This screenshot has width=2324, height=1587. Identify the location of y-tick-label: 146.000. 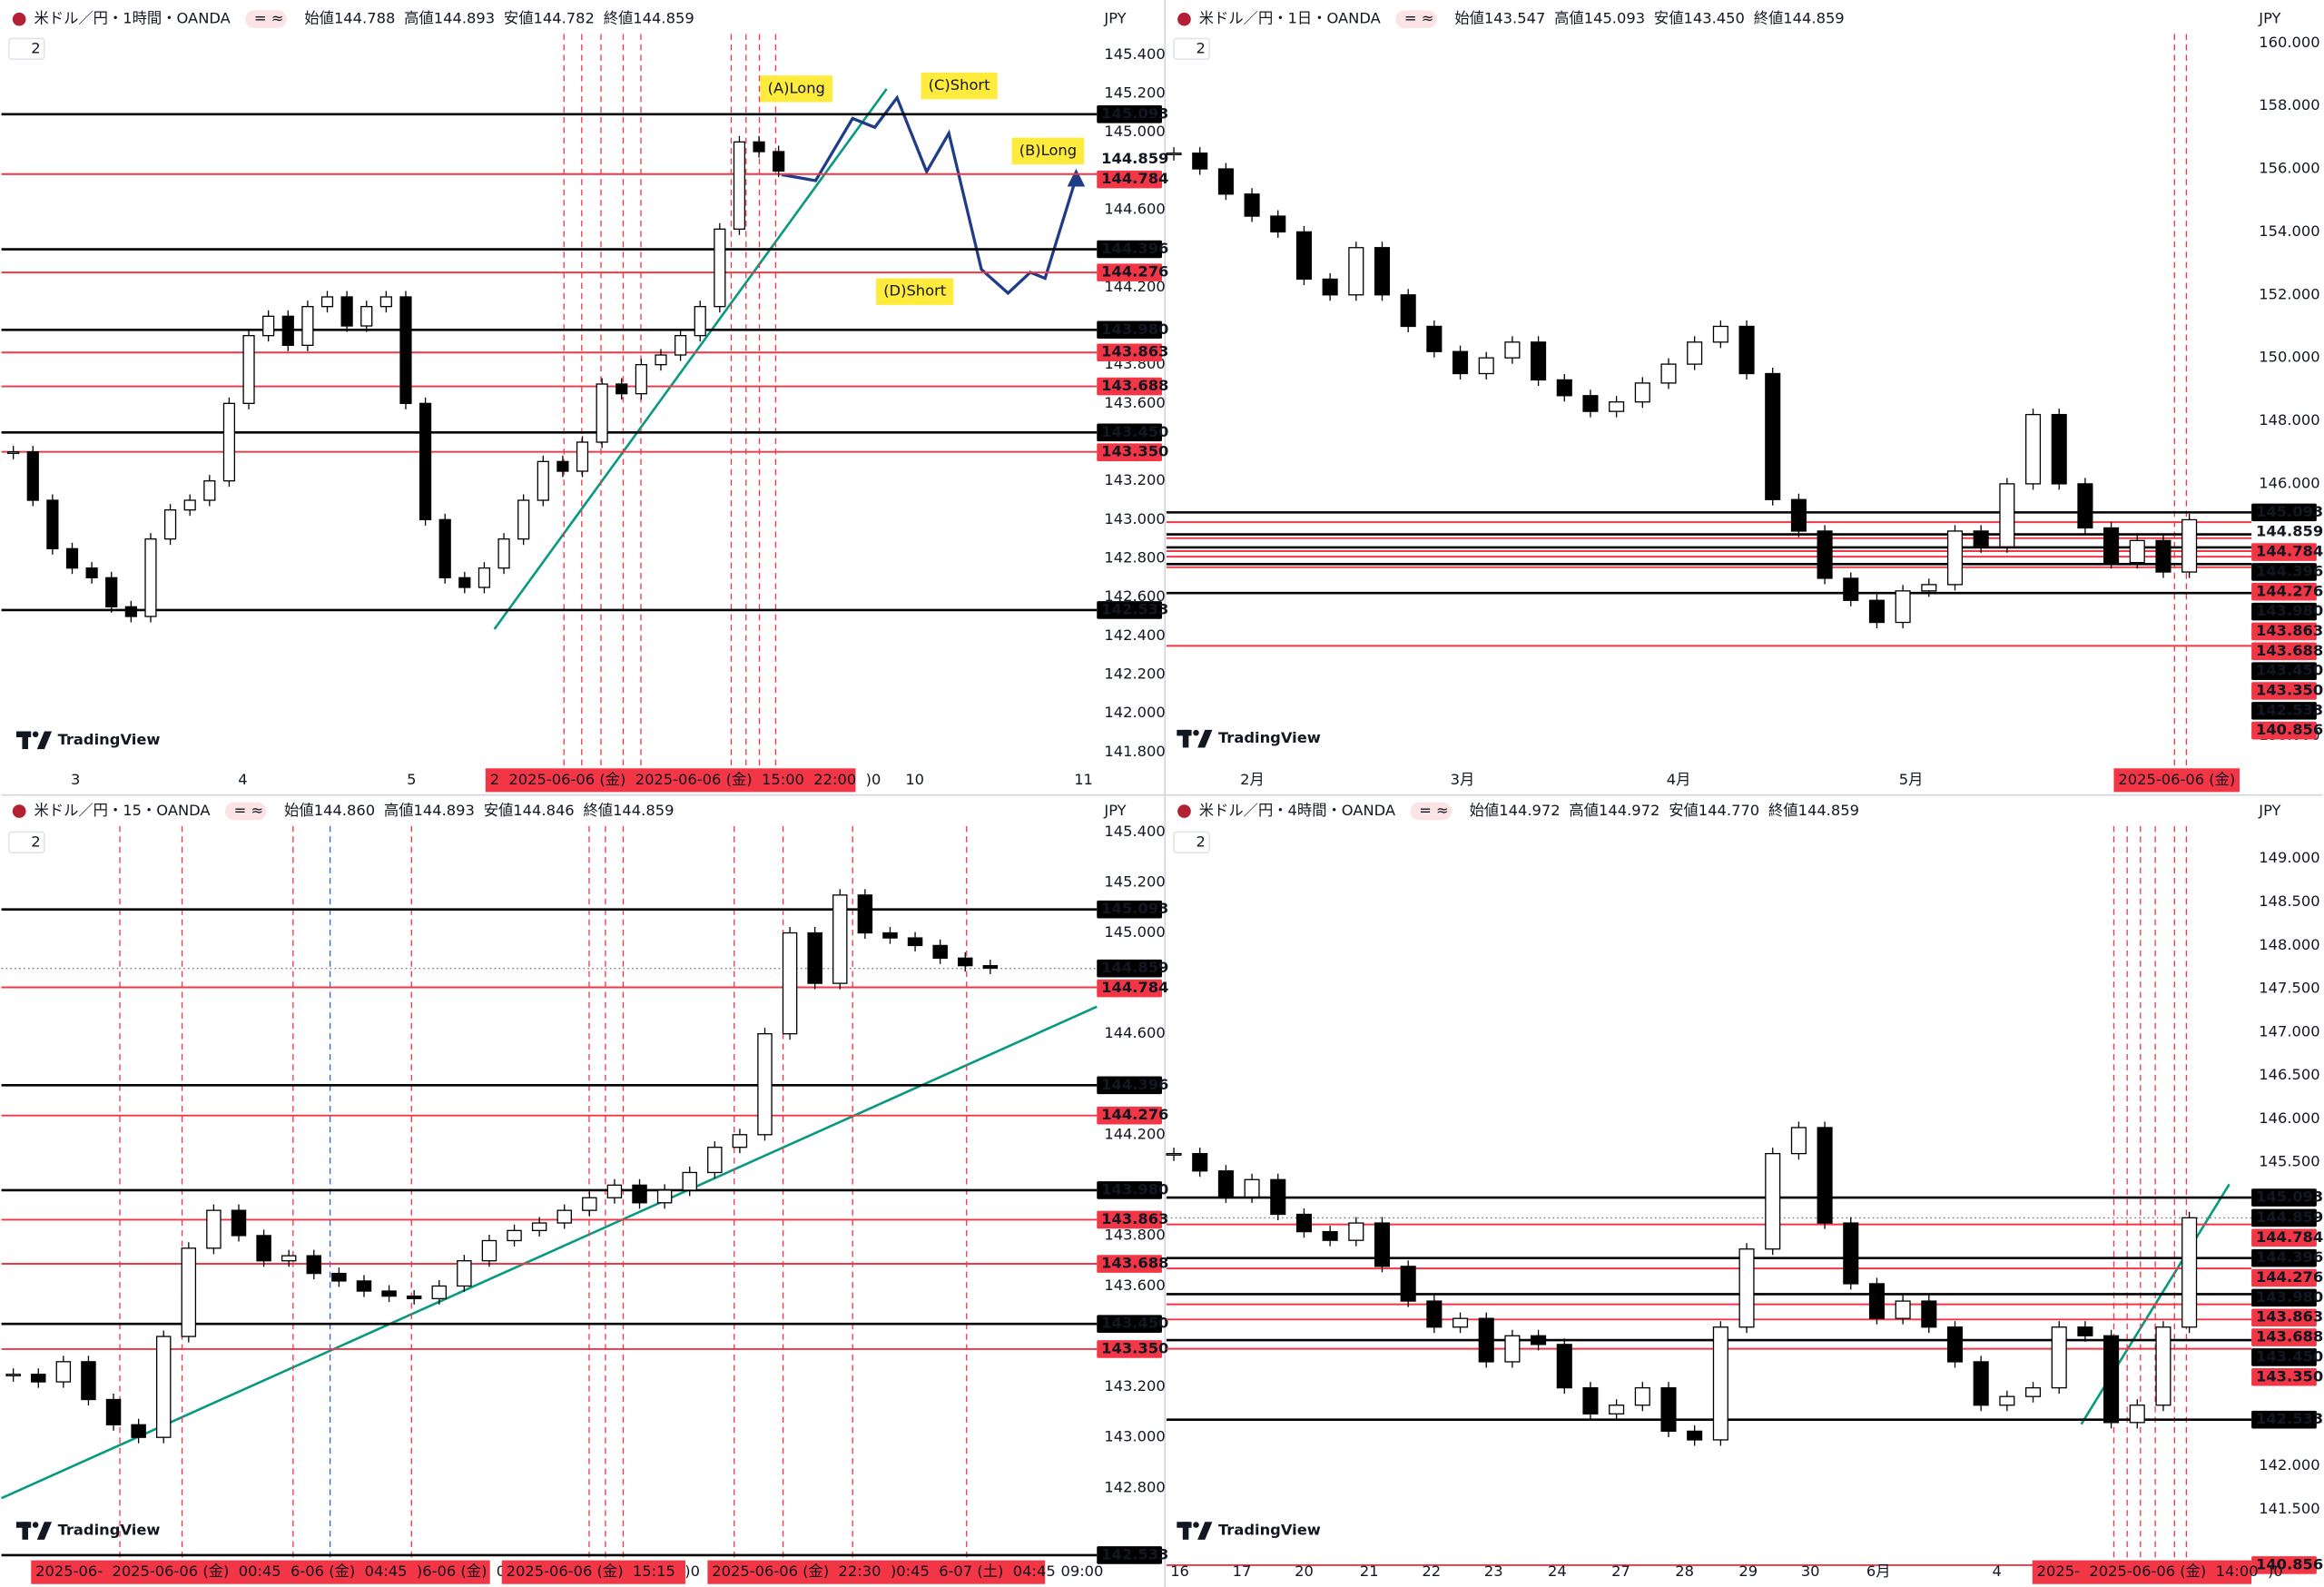
(2289, 1118).